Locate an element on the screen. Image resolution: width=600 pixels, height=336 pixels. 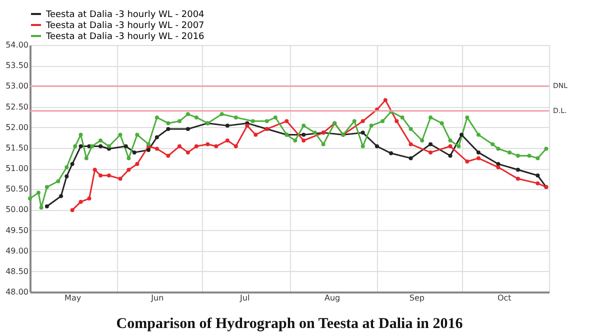
y-tick-label: 50.50 is located at coordinates (17, 189).